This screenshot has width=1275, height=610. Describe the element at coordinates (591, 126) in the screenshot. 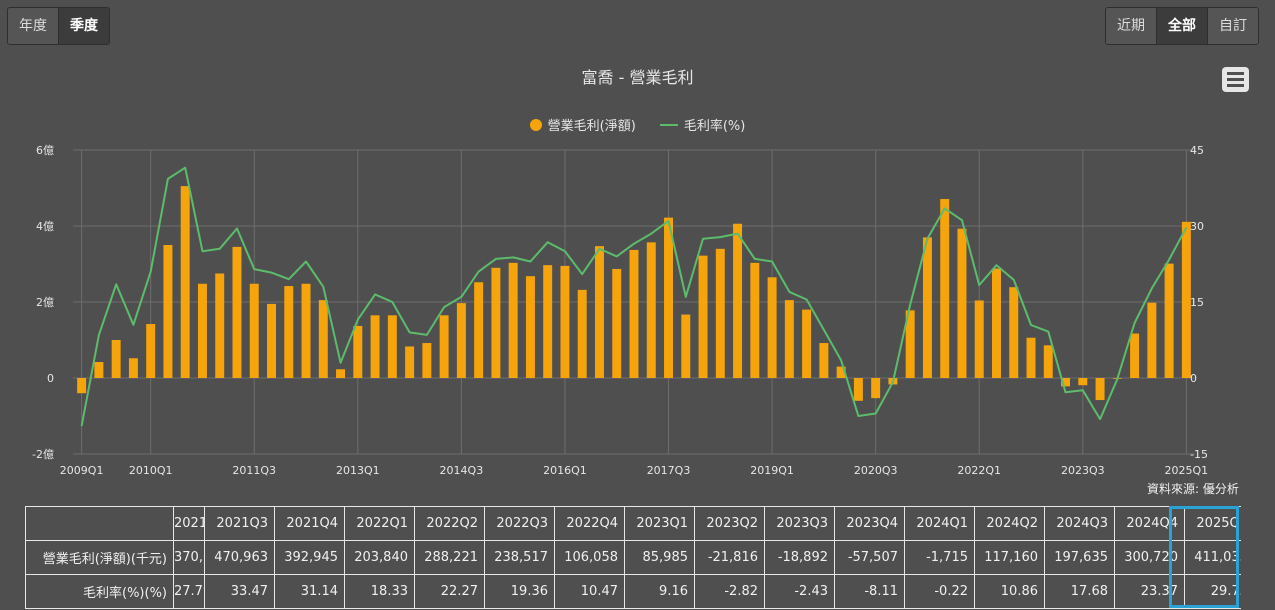

I see `legend-label-gross-profit: 營業毛利(淨額)` at that location.